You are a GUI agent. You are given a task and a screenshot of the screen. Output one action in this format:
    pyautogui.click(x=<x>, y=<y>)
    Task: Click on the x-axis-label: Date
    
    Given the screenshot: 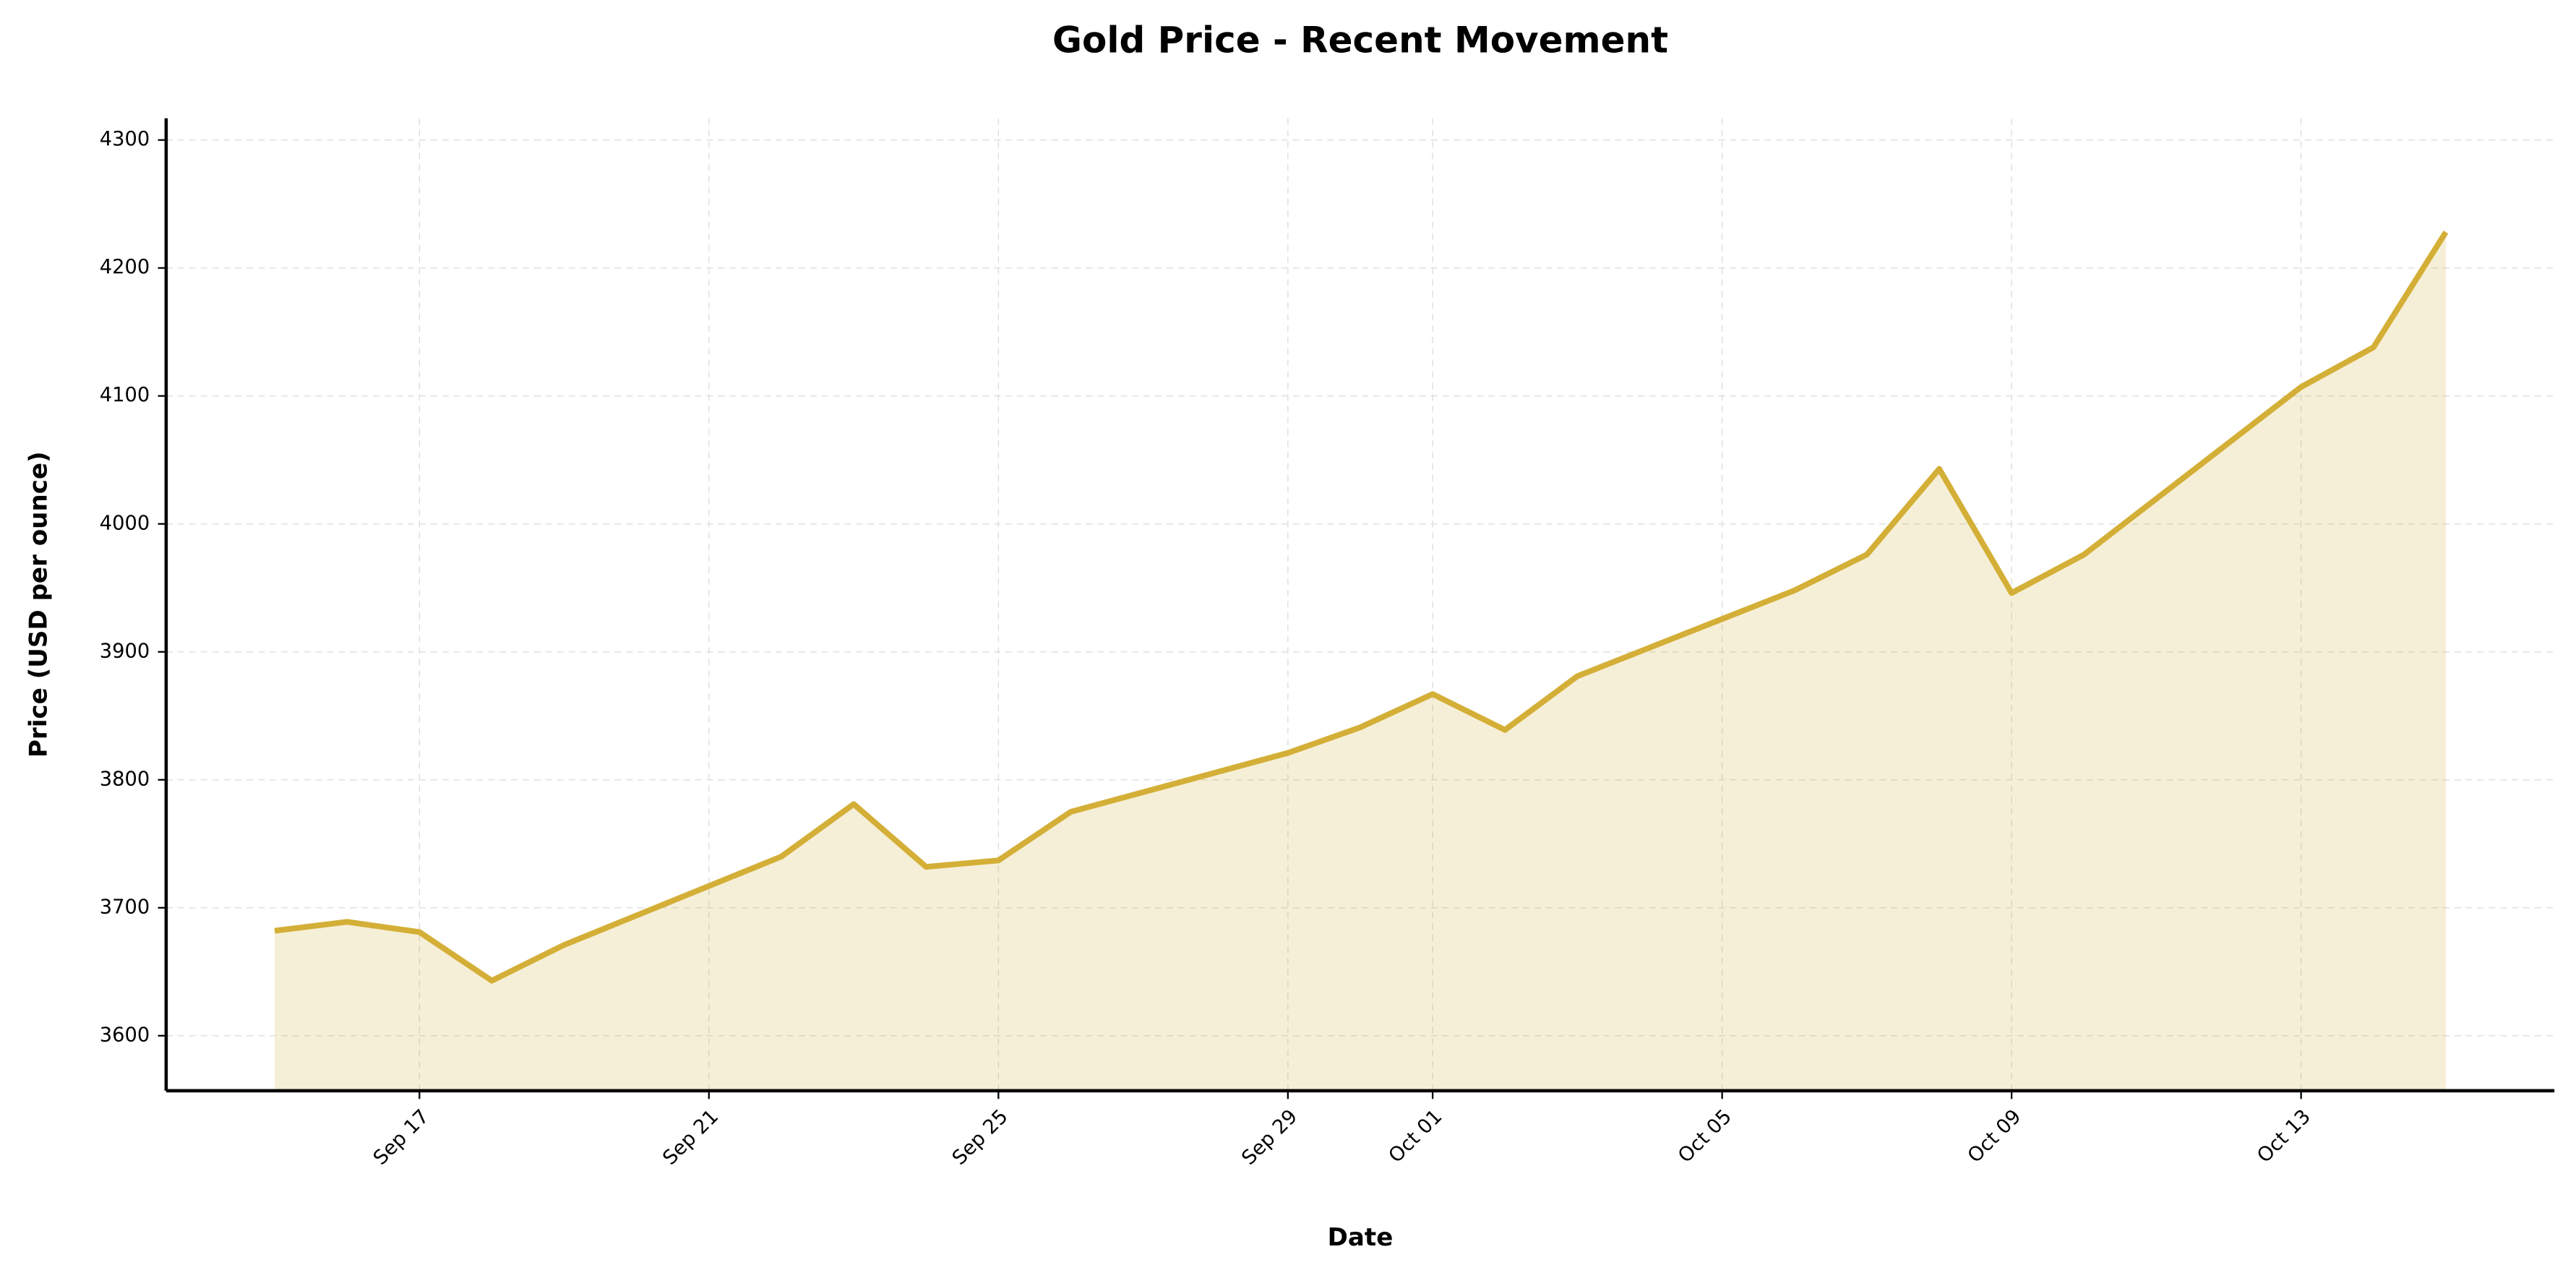 What is the action you would take?
    pyautogui.click(x=1361, y=1237)
    